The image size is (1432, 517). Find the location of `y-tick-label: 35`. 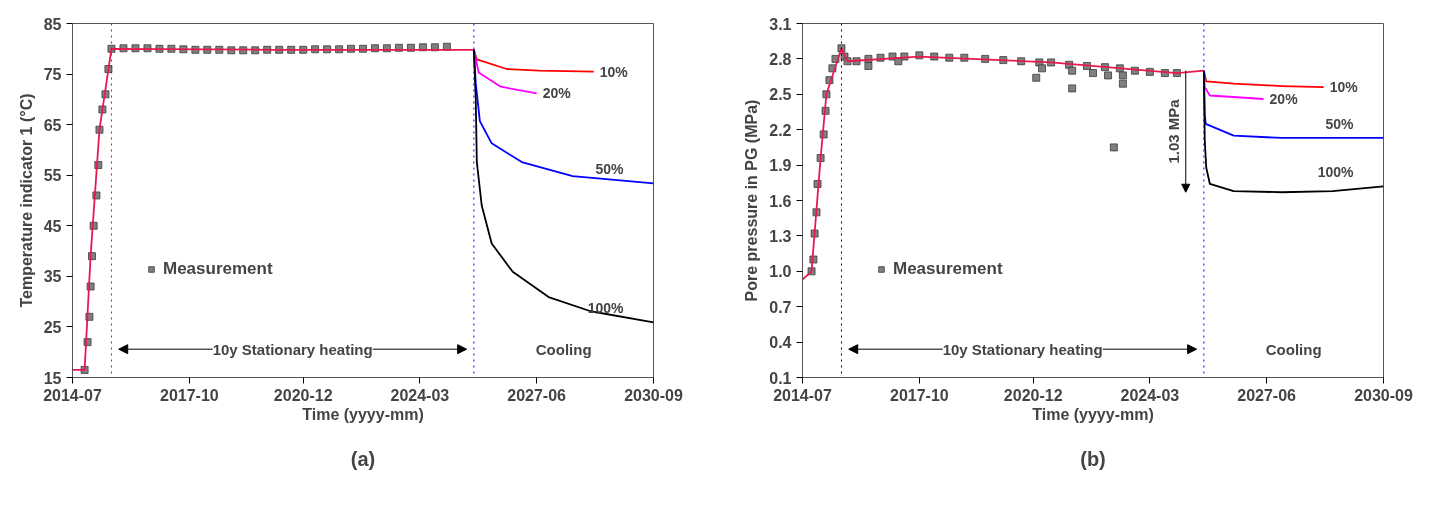

y-tick-label: 35 is located at coordinates (52, 277).